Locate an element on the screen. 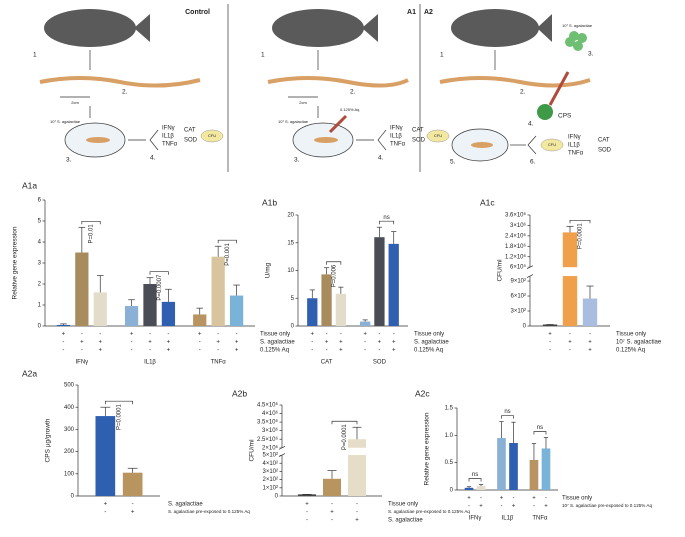 This screenshot has height=537, width=685. group-label: SOD is located at coordinates (380, 363).